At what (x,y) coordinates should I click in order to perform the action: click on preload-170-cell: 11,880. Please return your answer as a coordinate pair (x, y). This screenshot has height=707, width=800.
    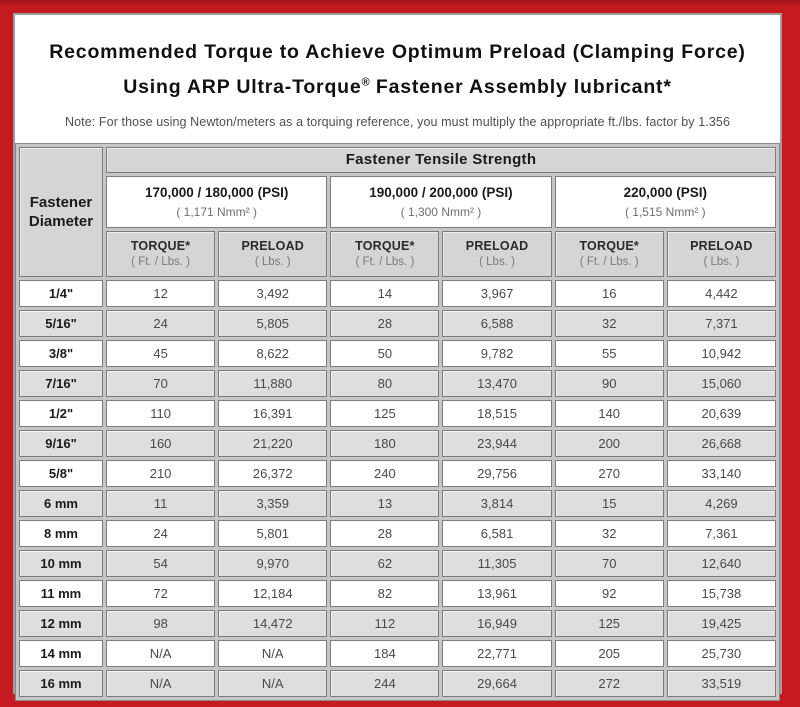
    Looking at the image, I should click on (273, 383).